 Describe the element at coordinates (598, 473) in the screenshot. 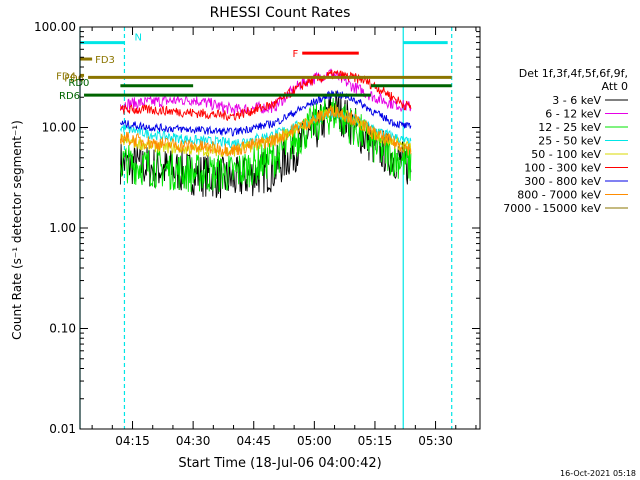

I see `timestamp: 16-Oct-2021 05:18` at that location.